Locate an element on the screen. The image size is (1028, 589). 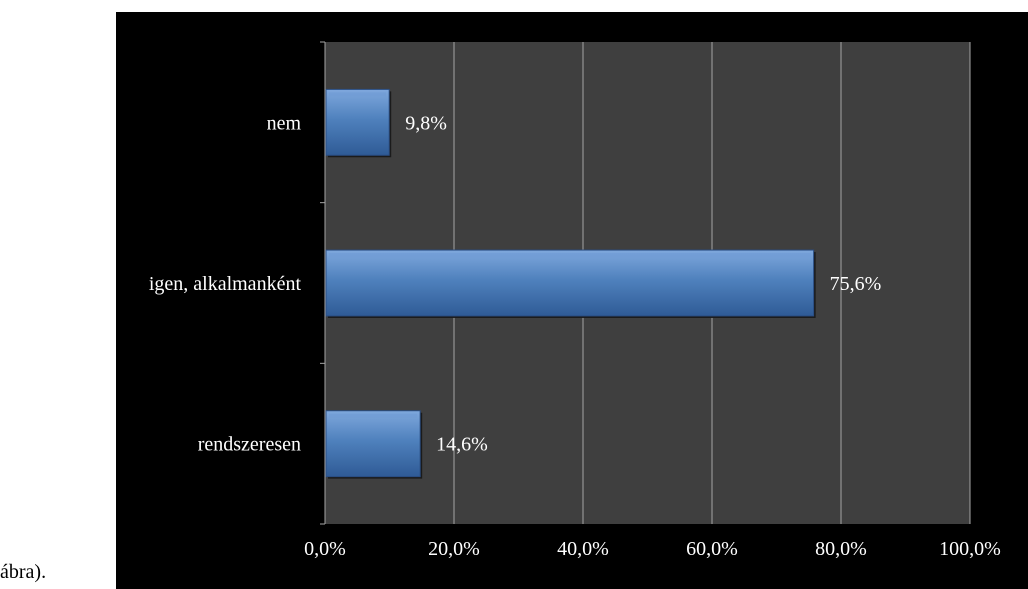
x-tick-label: 40,0% is located at coordinates (583, 549).